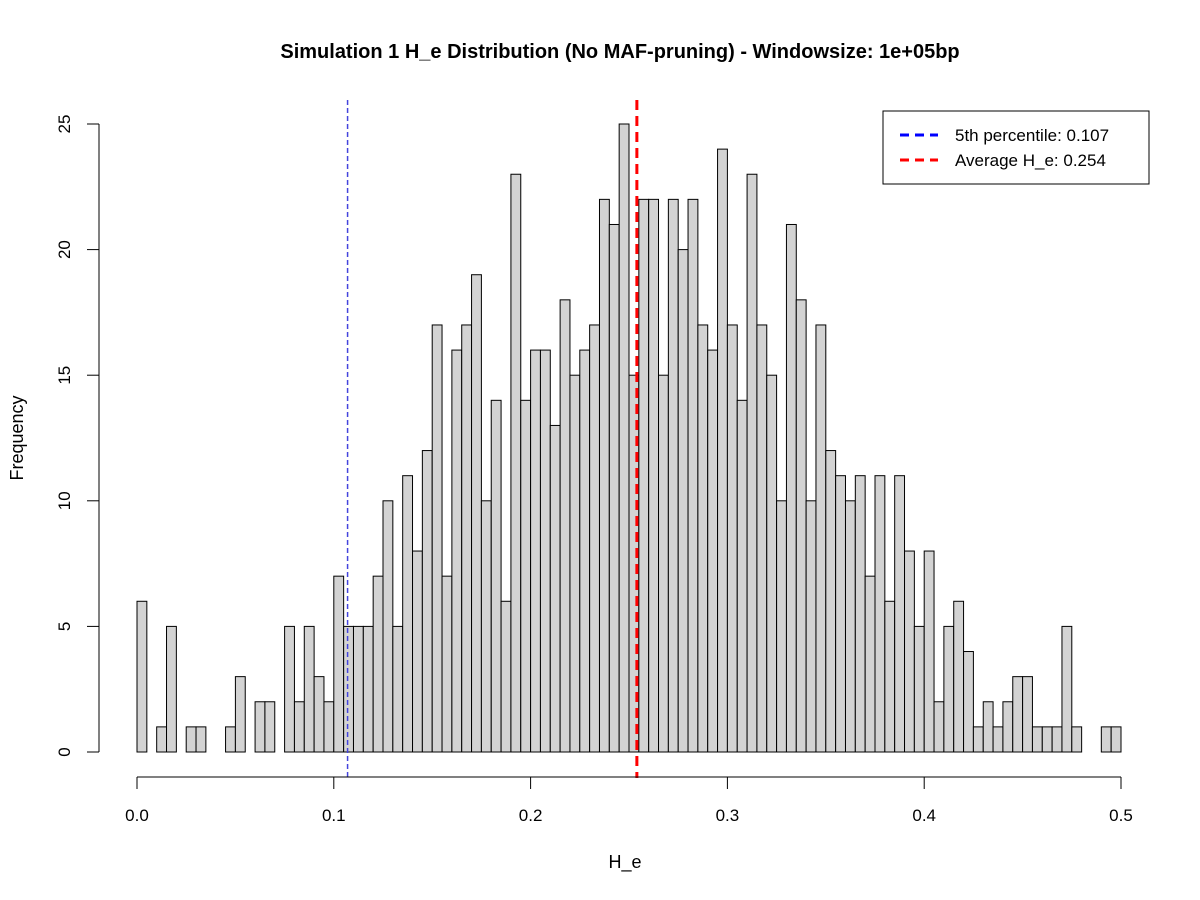 This screenshot has height=900, width=1200. Describe the element at coordinates (1121, 815) in the screenshot. I see `x-tick-label: 0.5` at that location.